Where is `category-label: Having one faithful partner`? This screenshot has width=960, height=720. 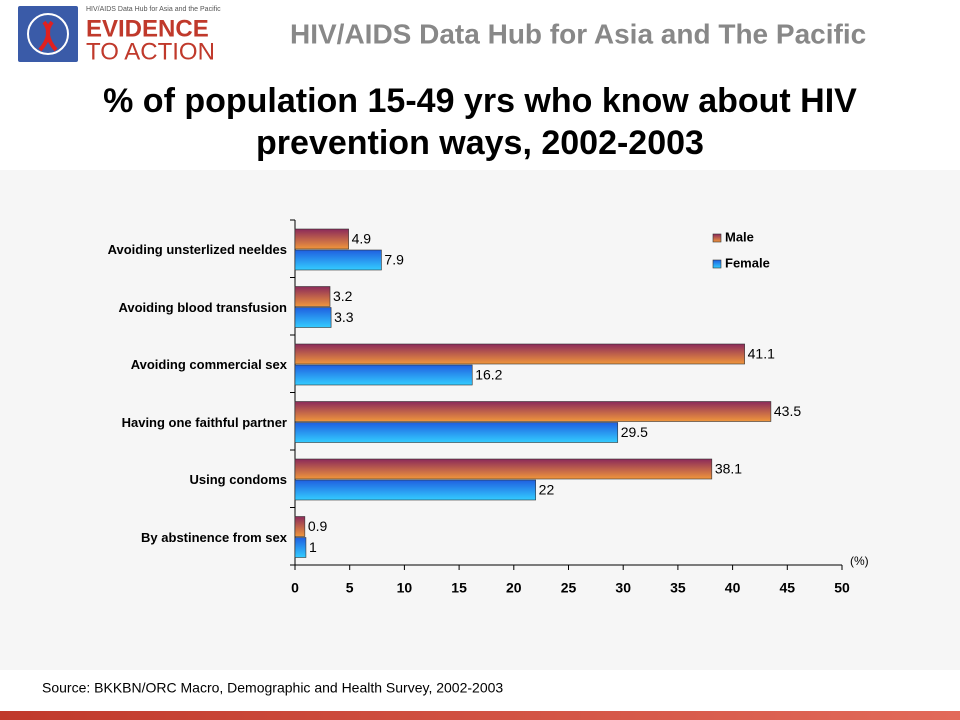
category-label: Having one faithful partner is located at coordinates (192, 423).